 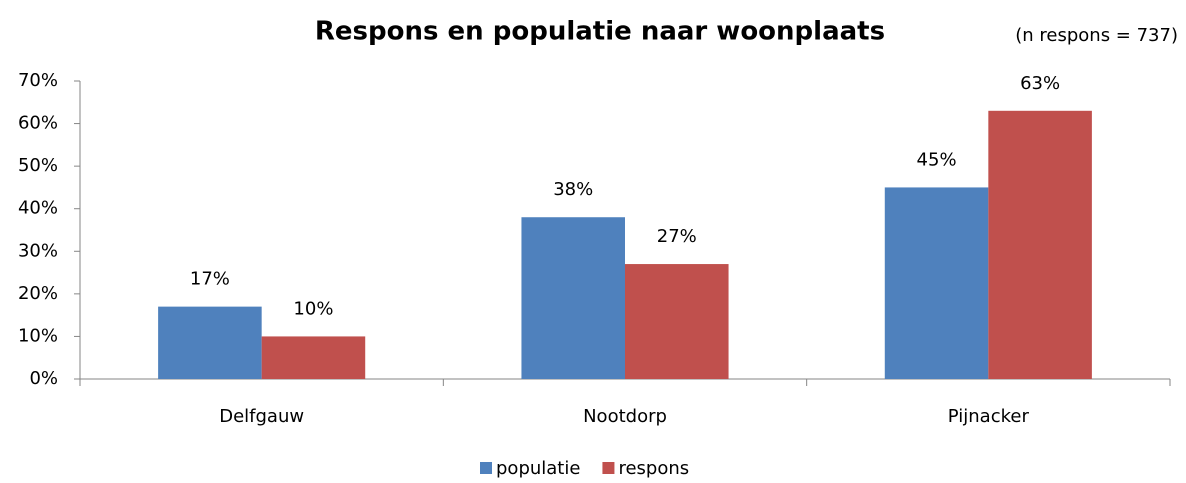 I want to click on chart-title: Respons en populatie naar woonplaats, so click(x=600, y=32).